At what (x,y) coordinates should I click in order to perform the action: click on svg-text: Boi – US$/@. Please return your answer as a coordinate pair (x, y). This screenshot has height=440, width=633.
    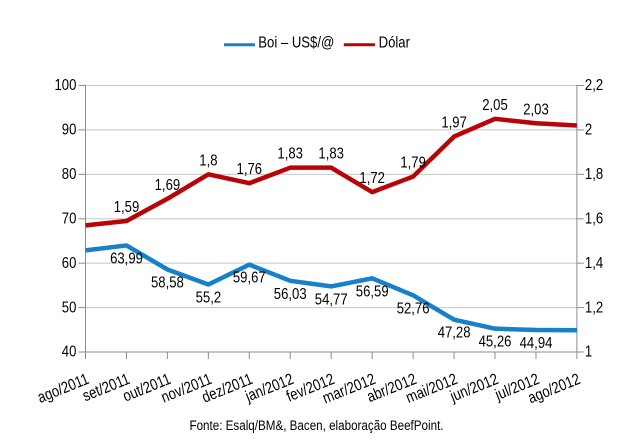
    Looking at the image, I should click on (296, 43).